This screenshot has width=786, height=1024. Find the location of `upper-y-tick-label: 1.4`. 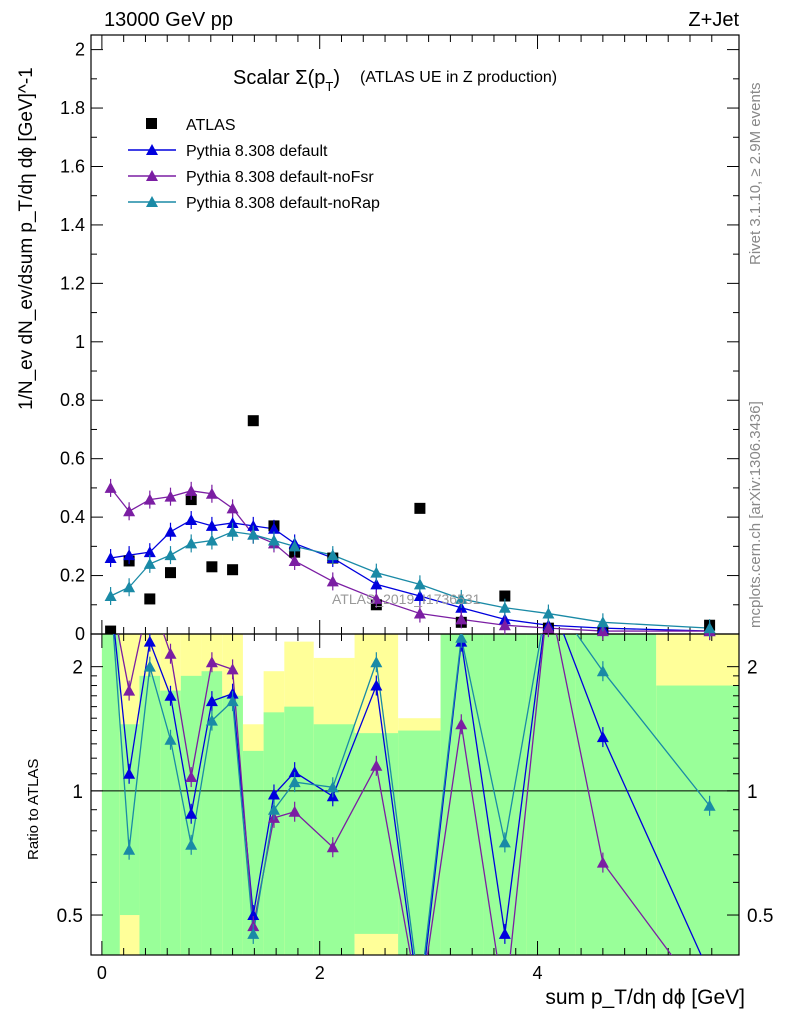

upper-y-tick-label: 1.4 is located at coordinates (72, 225).